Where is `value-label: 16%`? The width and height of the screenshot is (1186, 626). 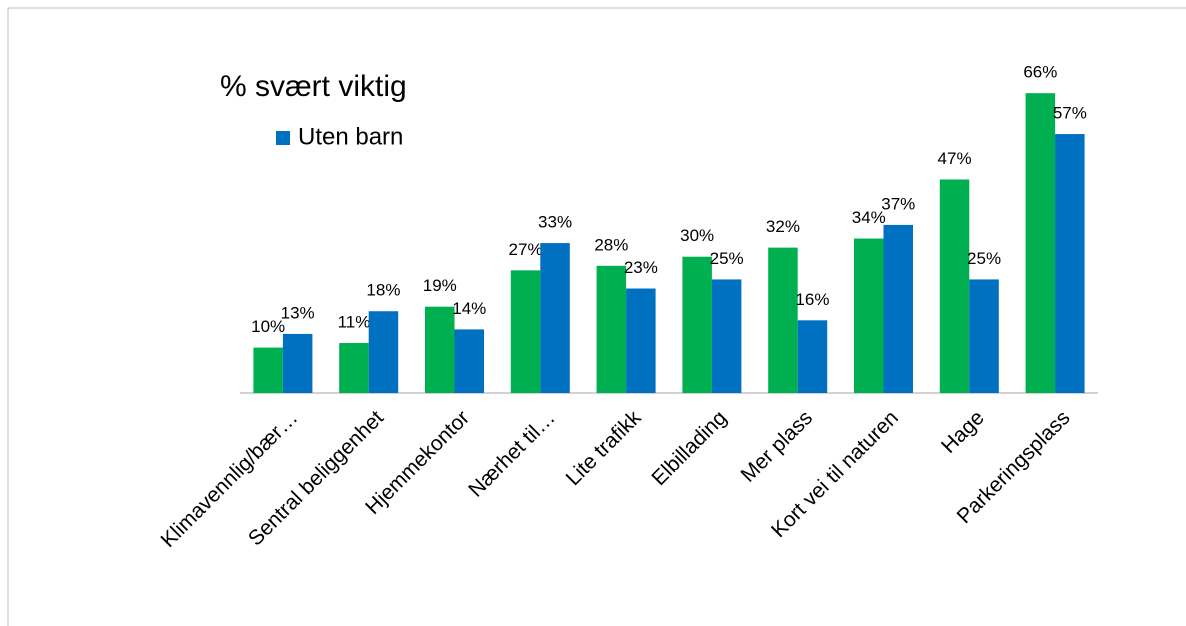
value-label: 16% is located at coordinates (812, 299).